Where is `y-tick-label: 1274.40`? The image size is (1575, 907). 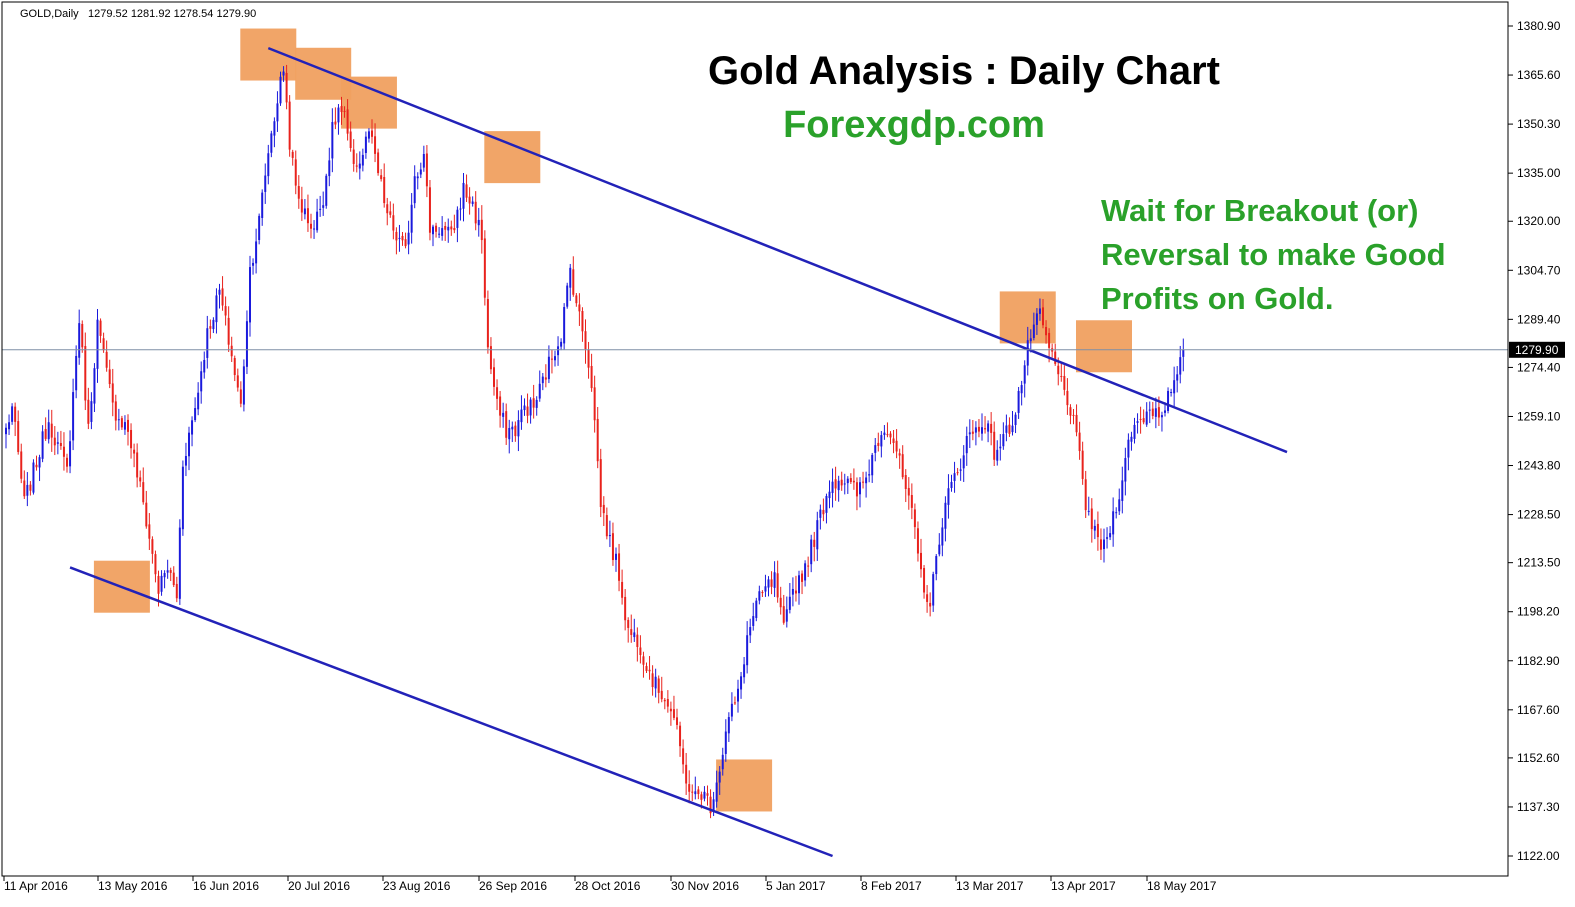
y-tick-label: 1274.40 is located at coordinates (1539, 367).